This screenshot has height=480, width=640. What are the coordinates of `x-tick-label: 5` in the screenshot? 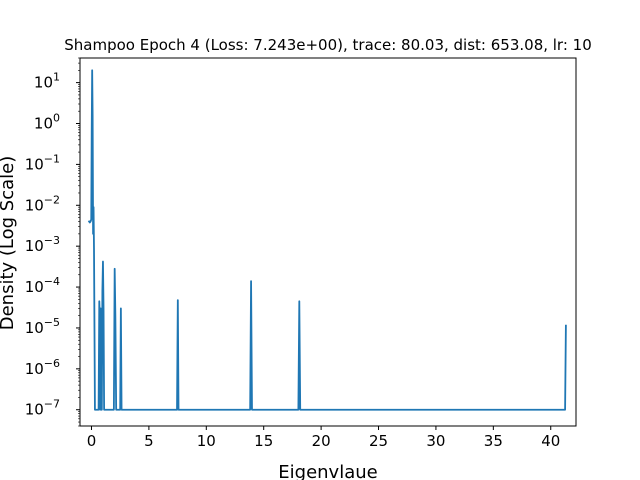 It's located at (149, 441).